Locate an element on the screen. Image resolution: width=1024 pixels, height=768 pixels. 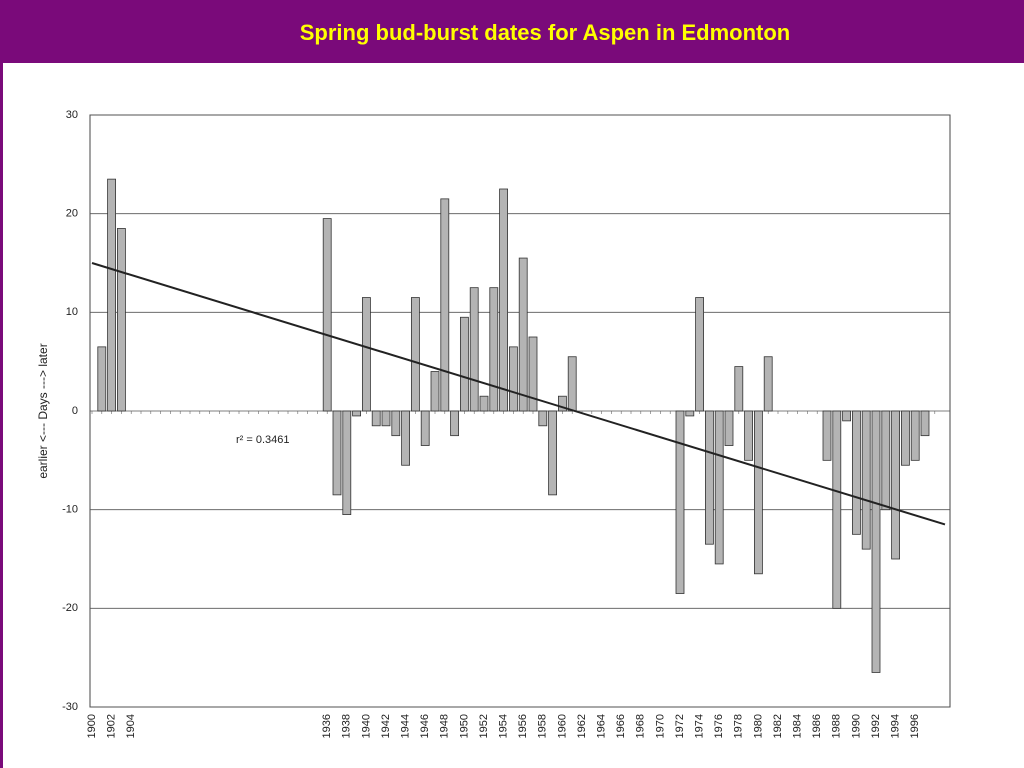
x-tick-label: 1902 is located at coordinates (112, 726).